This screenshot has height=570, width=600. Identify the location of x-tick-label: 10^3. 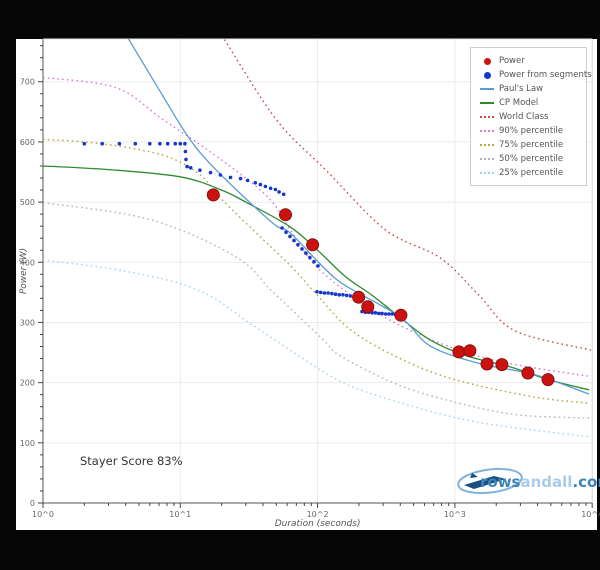
(455, 514).